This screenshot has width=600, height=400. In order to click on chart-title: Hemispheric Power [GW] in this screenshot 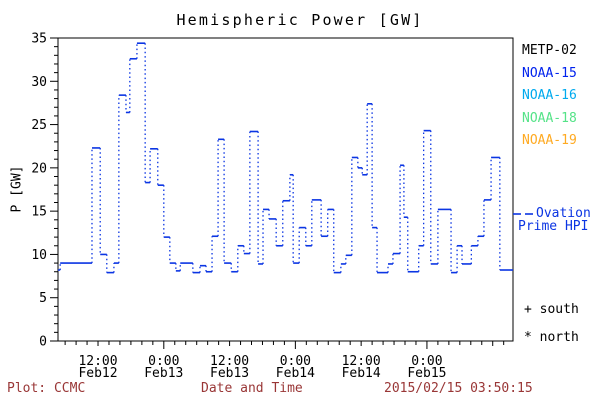, I will do `click(300, 20)`.